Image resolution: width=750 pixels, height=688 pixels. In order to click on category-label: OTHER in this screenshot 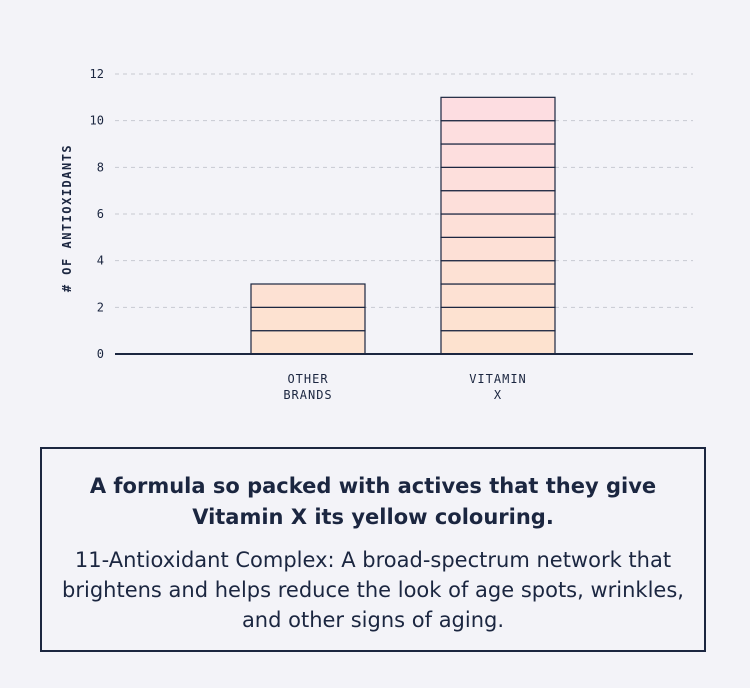, I will do `click(307, 379)`.